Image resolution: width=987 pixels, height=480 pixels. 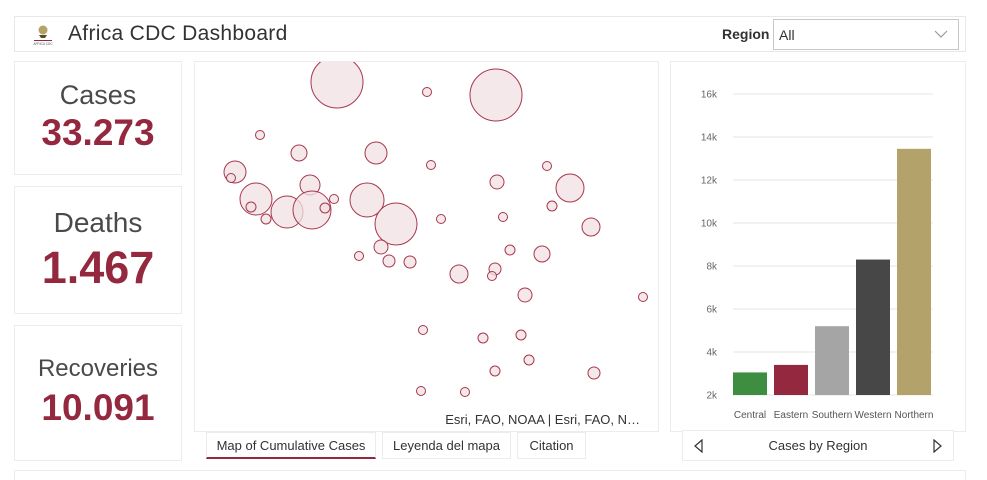 I want to click on x-category-label: Central, so click(x=750, y=415).